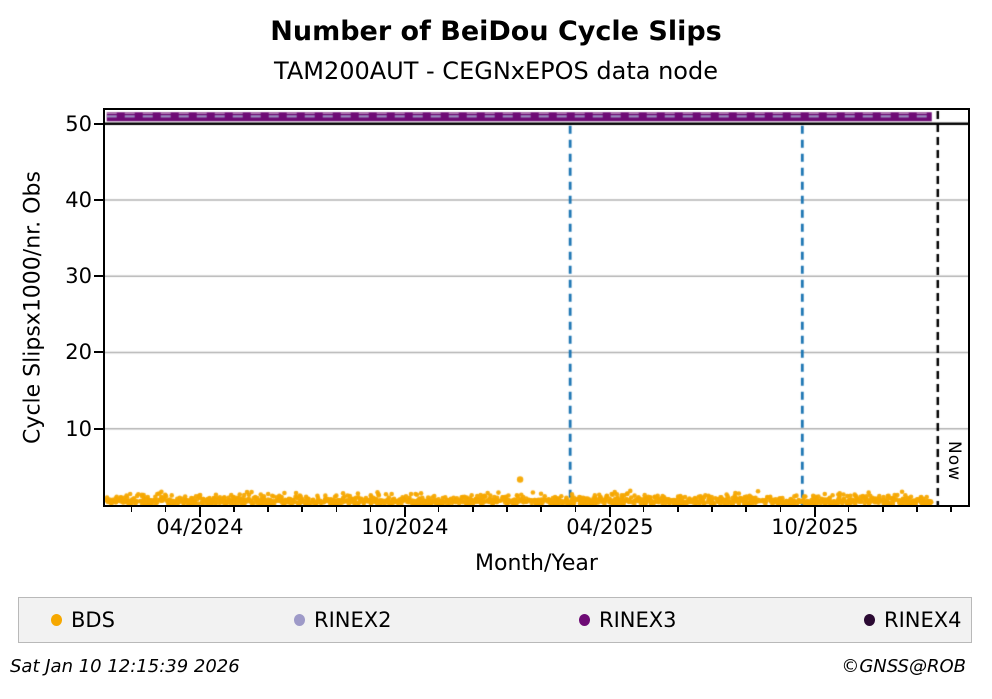 Image resolution: width=992 pixels, height=699 pixels. I want to click on y-tick-label: 20, so click(78, 352).